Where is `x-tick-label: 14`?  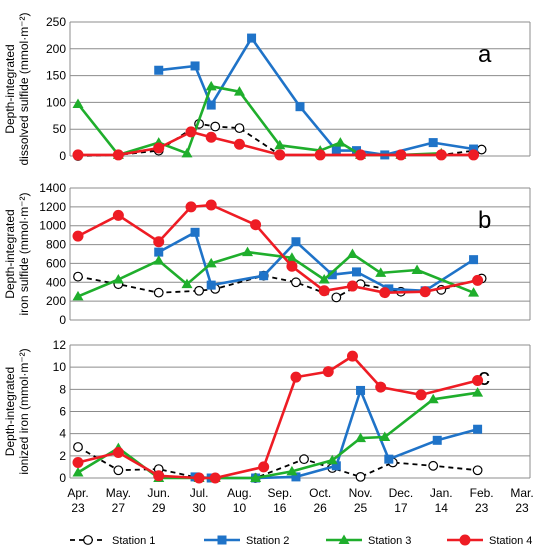
x-tick-label: 14 is located at coordinates (442, 508).